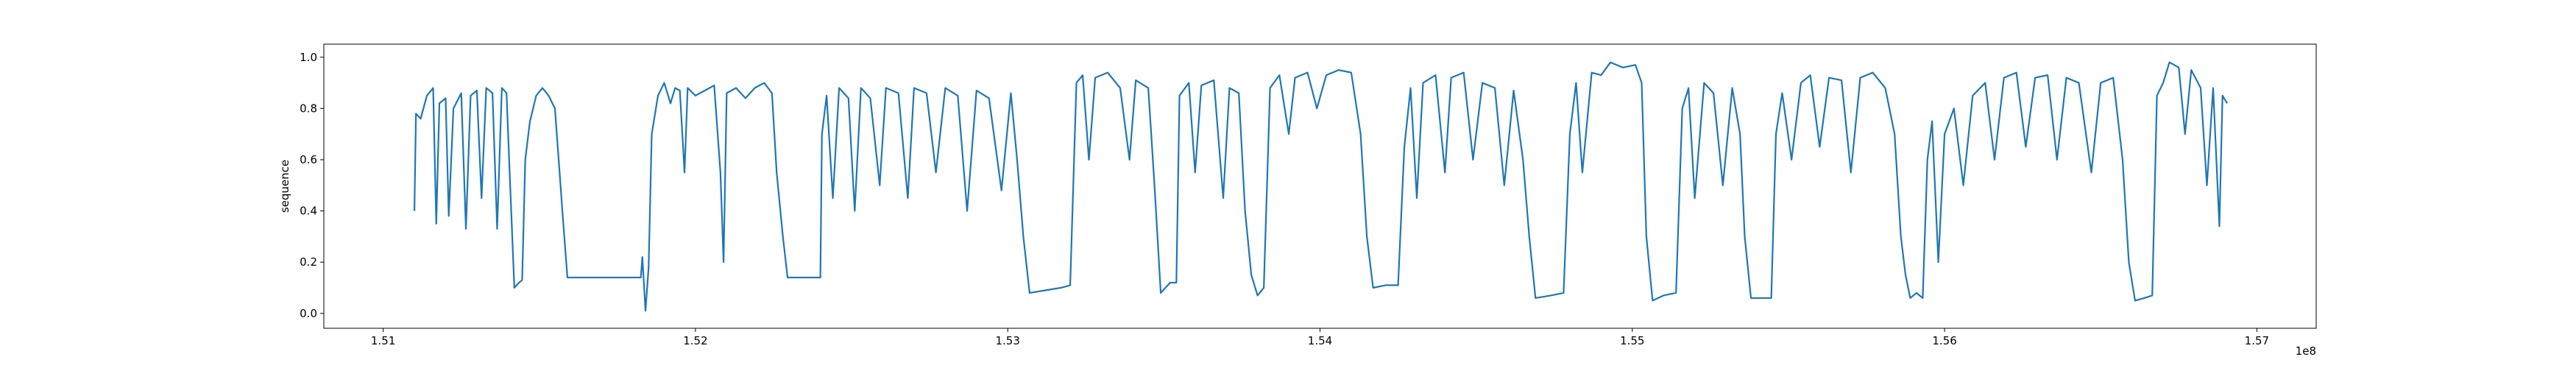 This screenshot has width=2576, height=368. I want to click on y-tick-label: 0.8, so click(308, 108).